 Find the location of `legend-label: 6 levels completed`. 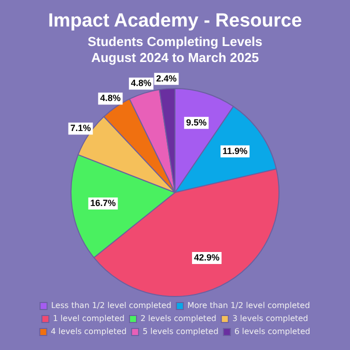

legend-label: 6 levels completed is located at coordinates (272, 331).